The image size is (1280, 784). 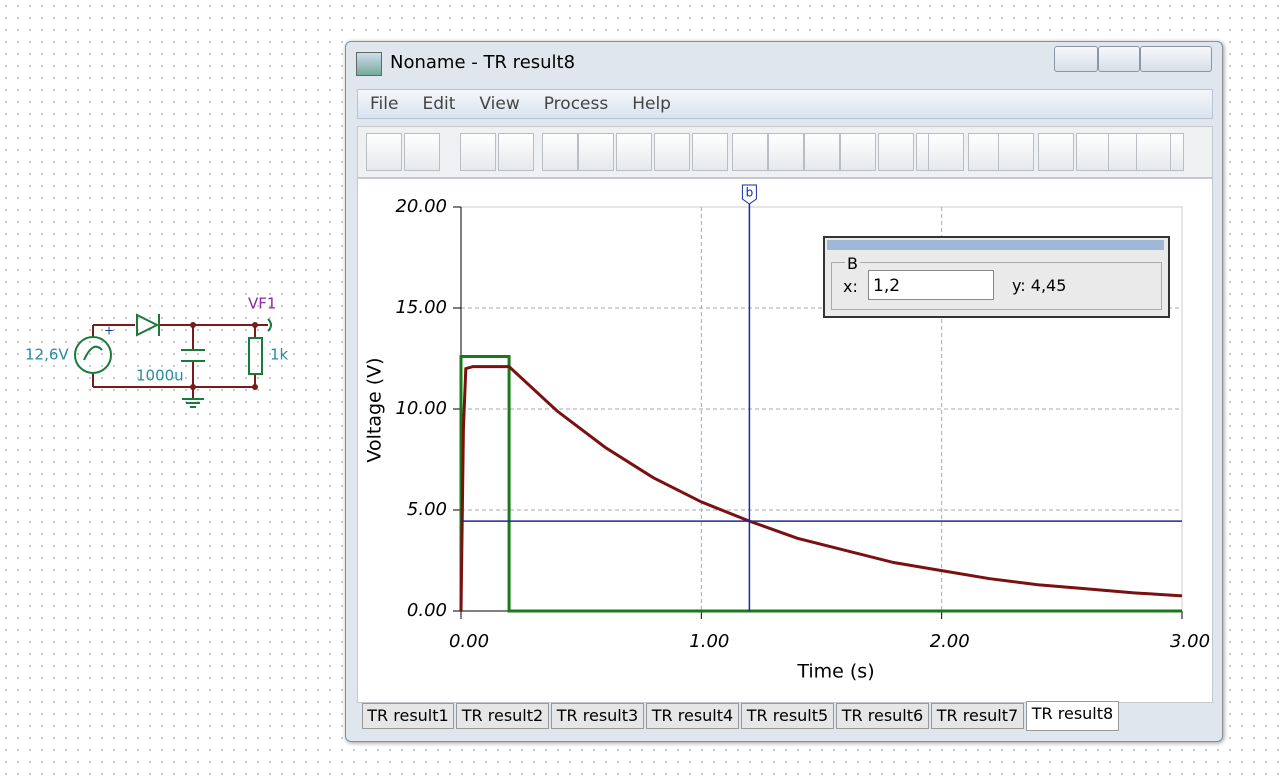 What do you see at coordinates (1176, 59) in the screenshot?
I see `close-button` at bounding box center [1176, 59].